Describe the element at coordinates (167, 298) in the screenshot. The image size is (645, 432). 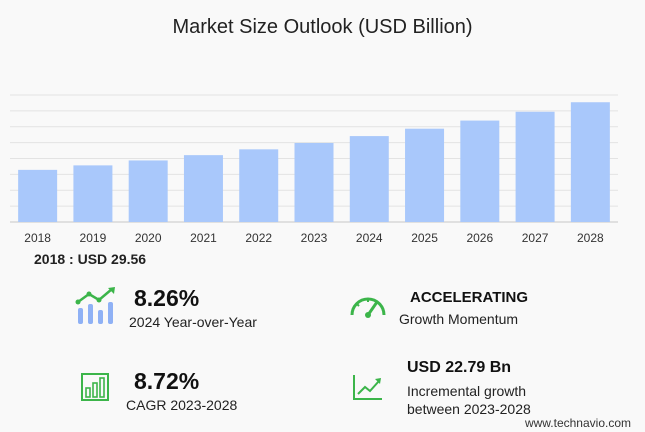
I see `yoy-value: 8.26%` at that location.